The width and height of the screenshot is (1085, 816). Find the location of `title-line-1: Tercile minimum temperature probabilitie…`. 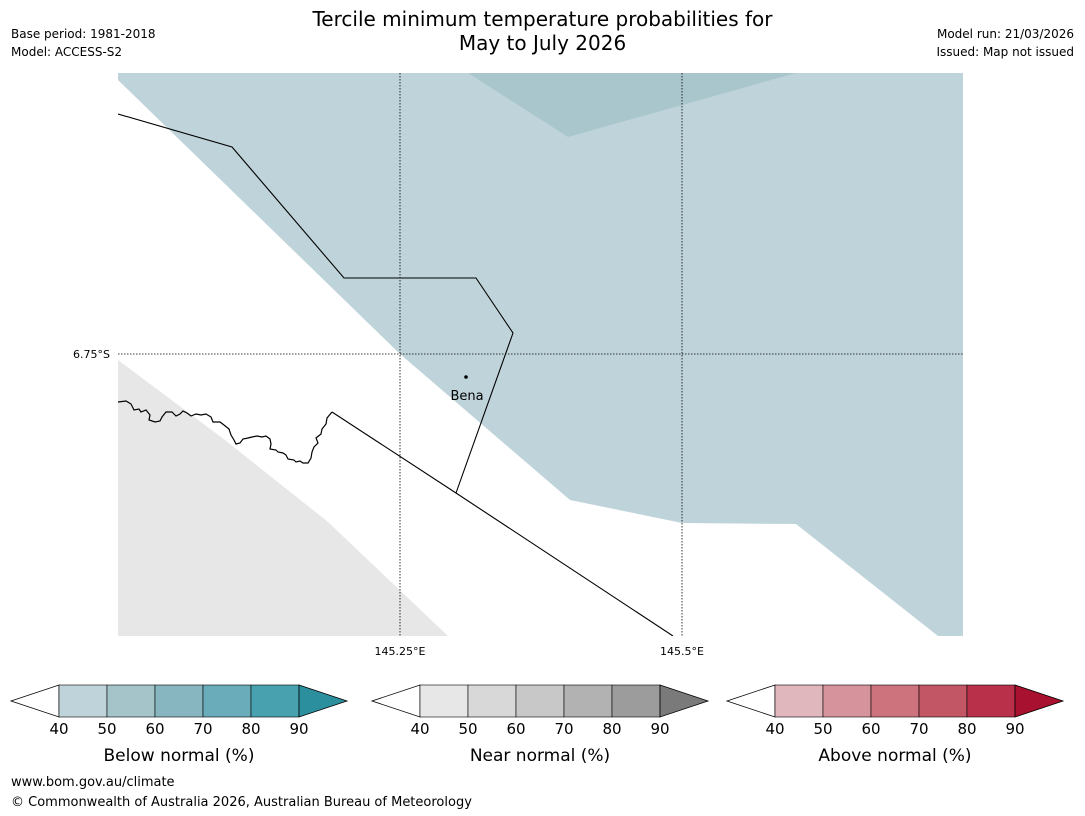

title-line-1: Tercile minimum temperature probabilitie… is located at coordinates (542, 19).